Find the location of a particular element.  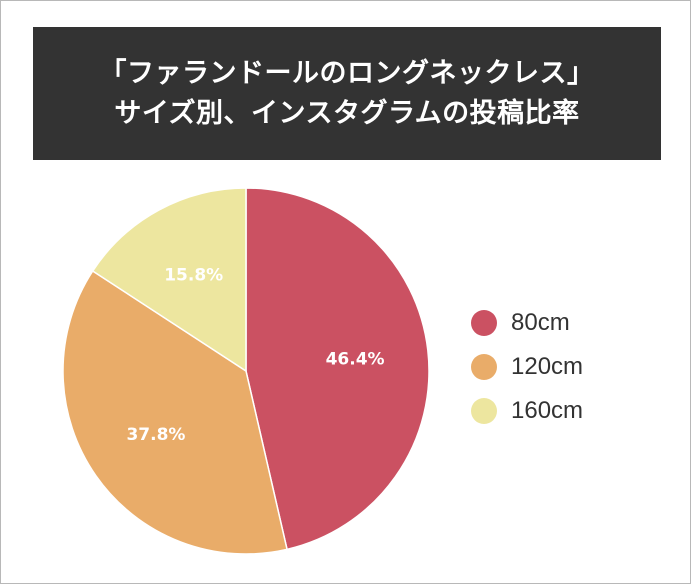

legend-item-160cm: 160cm is located at coordinates (571, 411).